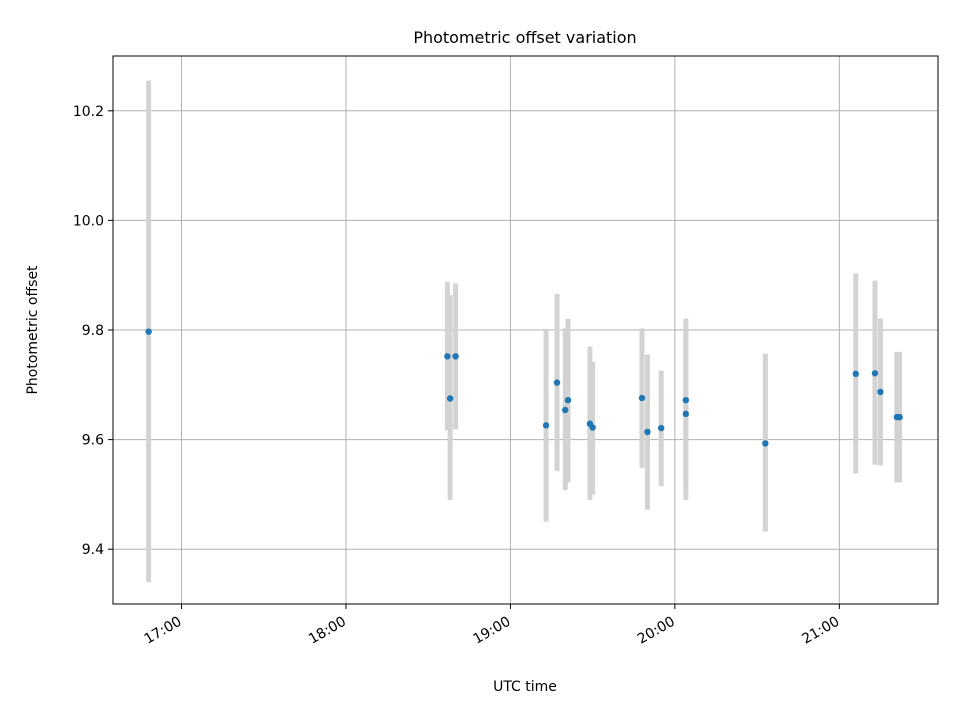 The width and height of the screenshot is (960, 720). I want to click on y-tick-label: 9.8, so click(93, 331).